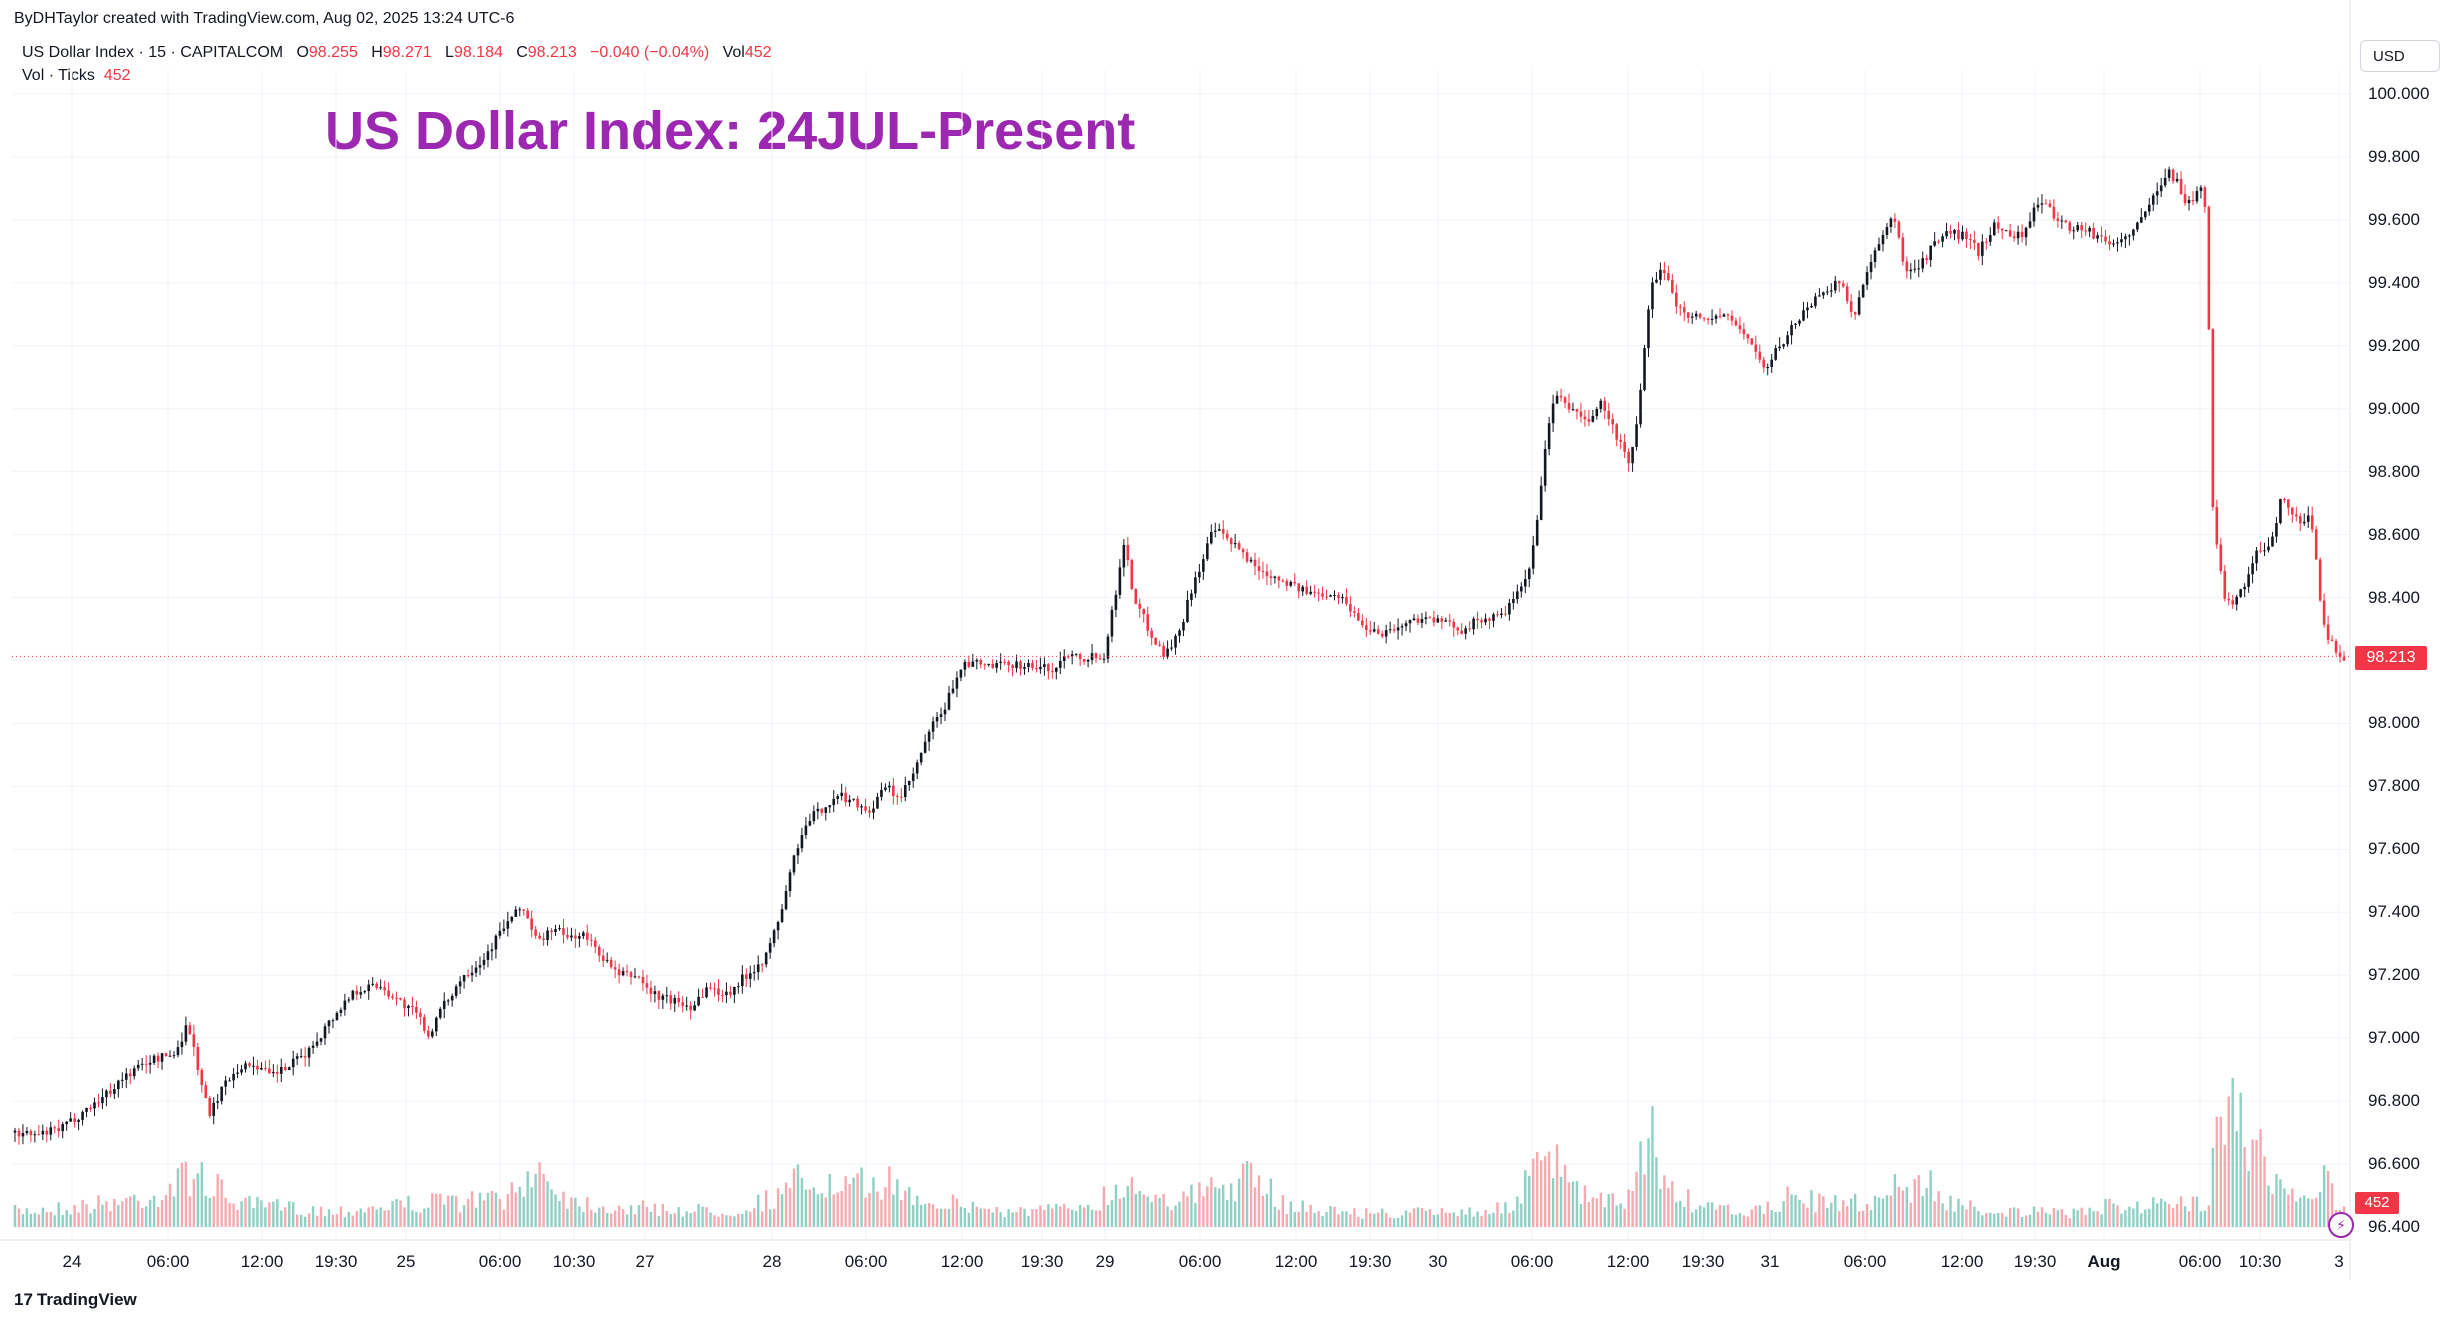 This screenshot has width=2449, height=1322. Describe the element at coordinates (2394, 786) in the screenshot. I see `y-tick-label: 97.800` at that location.